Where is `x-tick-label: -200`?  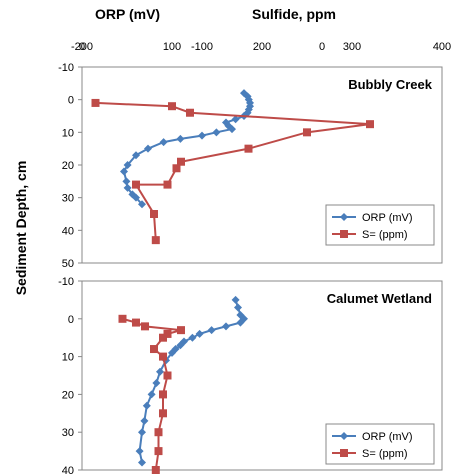 x-tick-label: -200 is located at coordinates (82, 47).